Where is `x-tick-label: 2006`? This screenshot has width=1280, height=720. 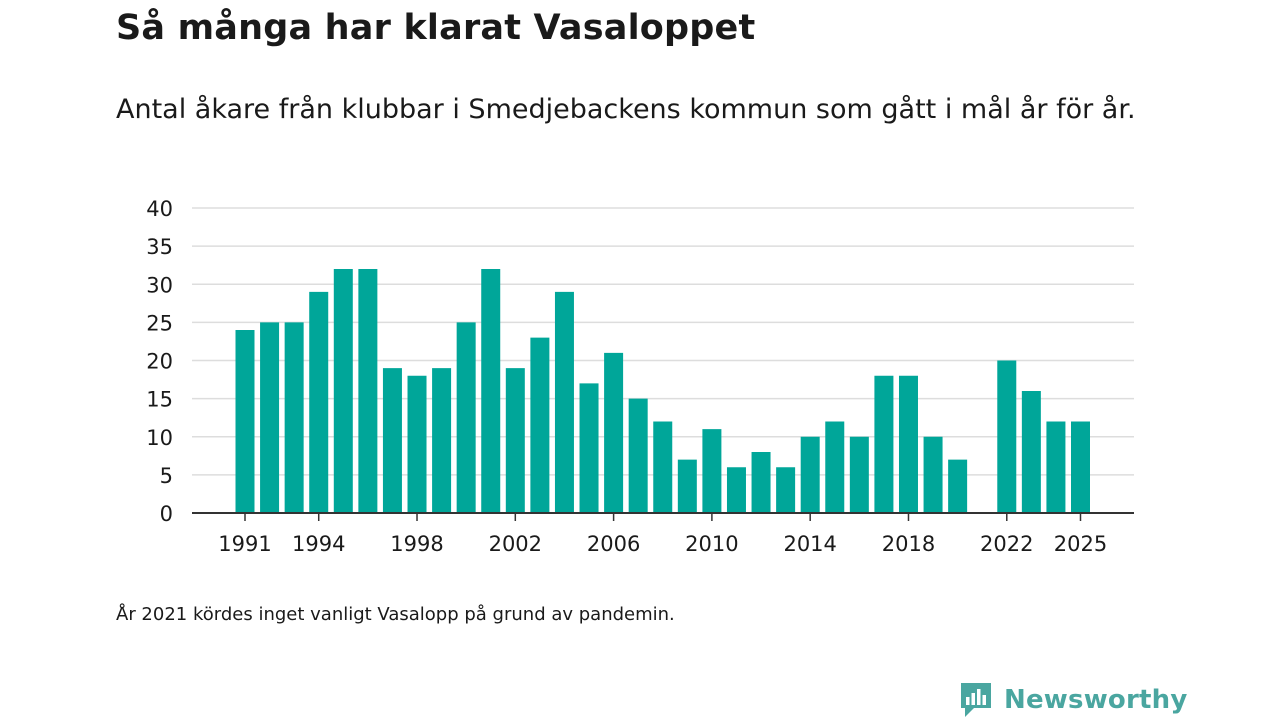
x-tick-label: 2006 is located at coordinates (613, 544).